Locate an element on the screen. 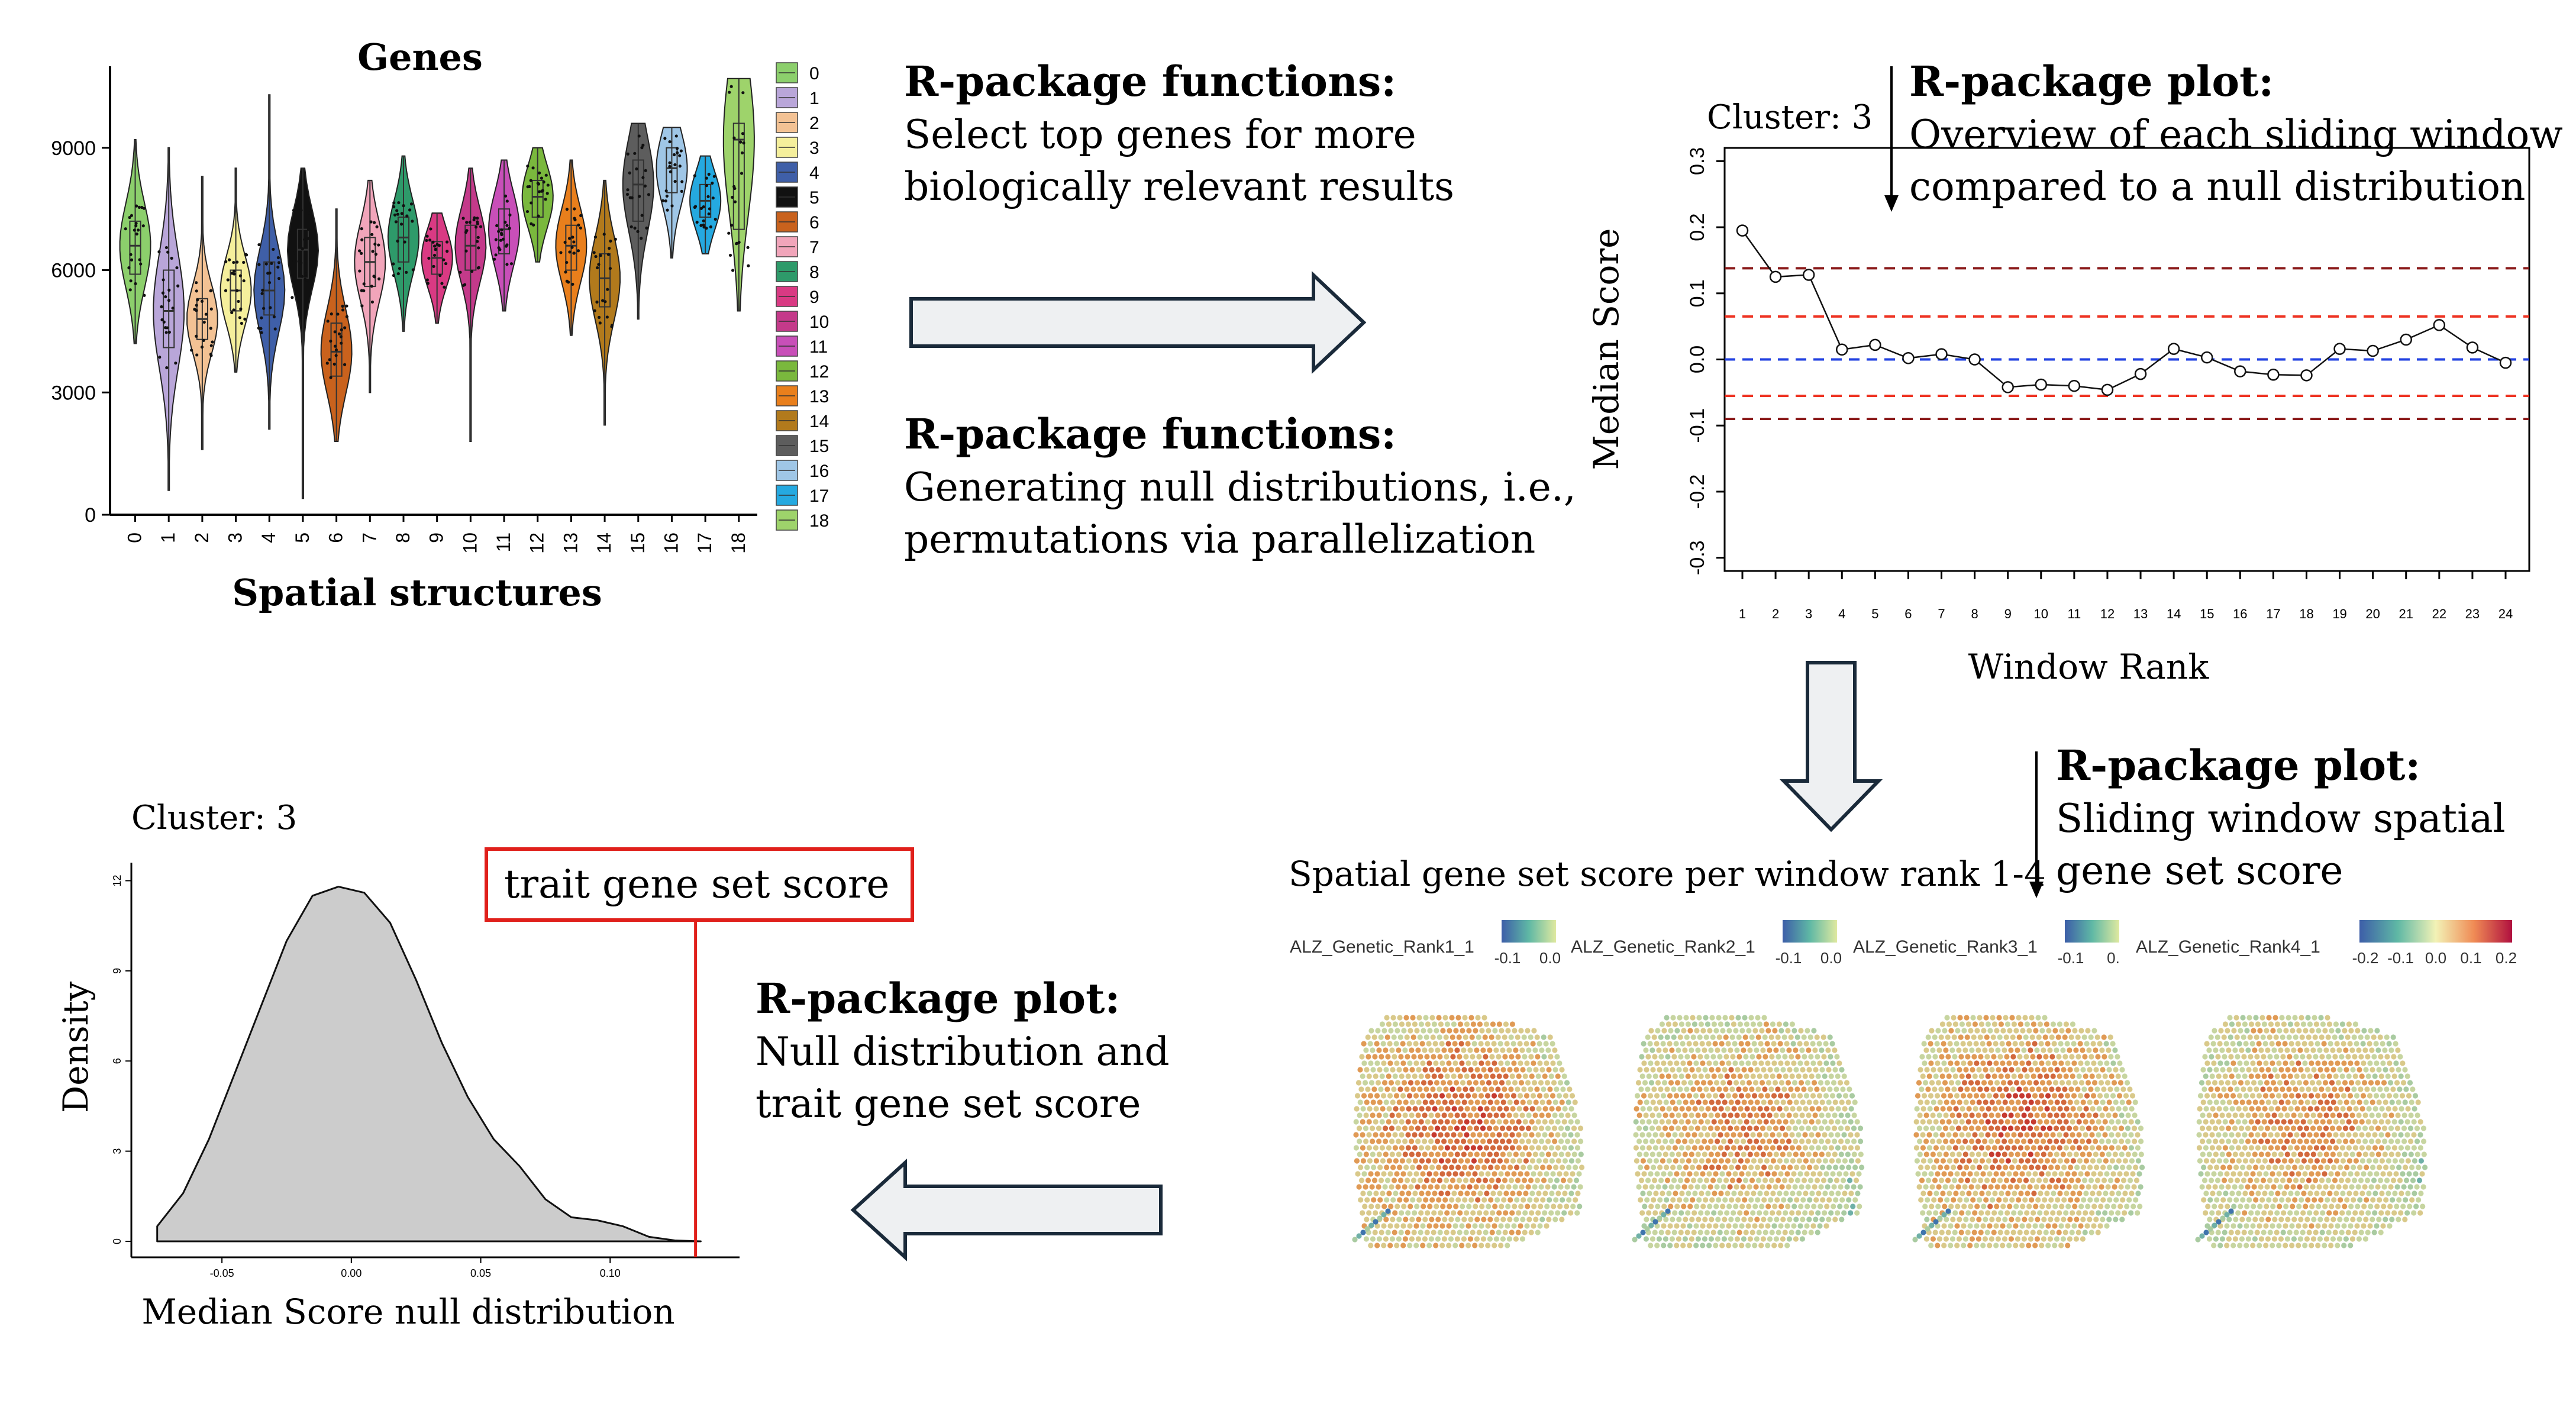 Image resolution: width=2576 pixels, height=1407 pixels. median-score-point is located at coordinates (1941, 354).